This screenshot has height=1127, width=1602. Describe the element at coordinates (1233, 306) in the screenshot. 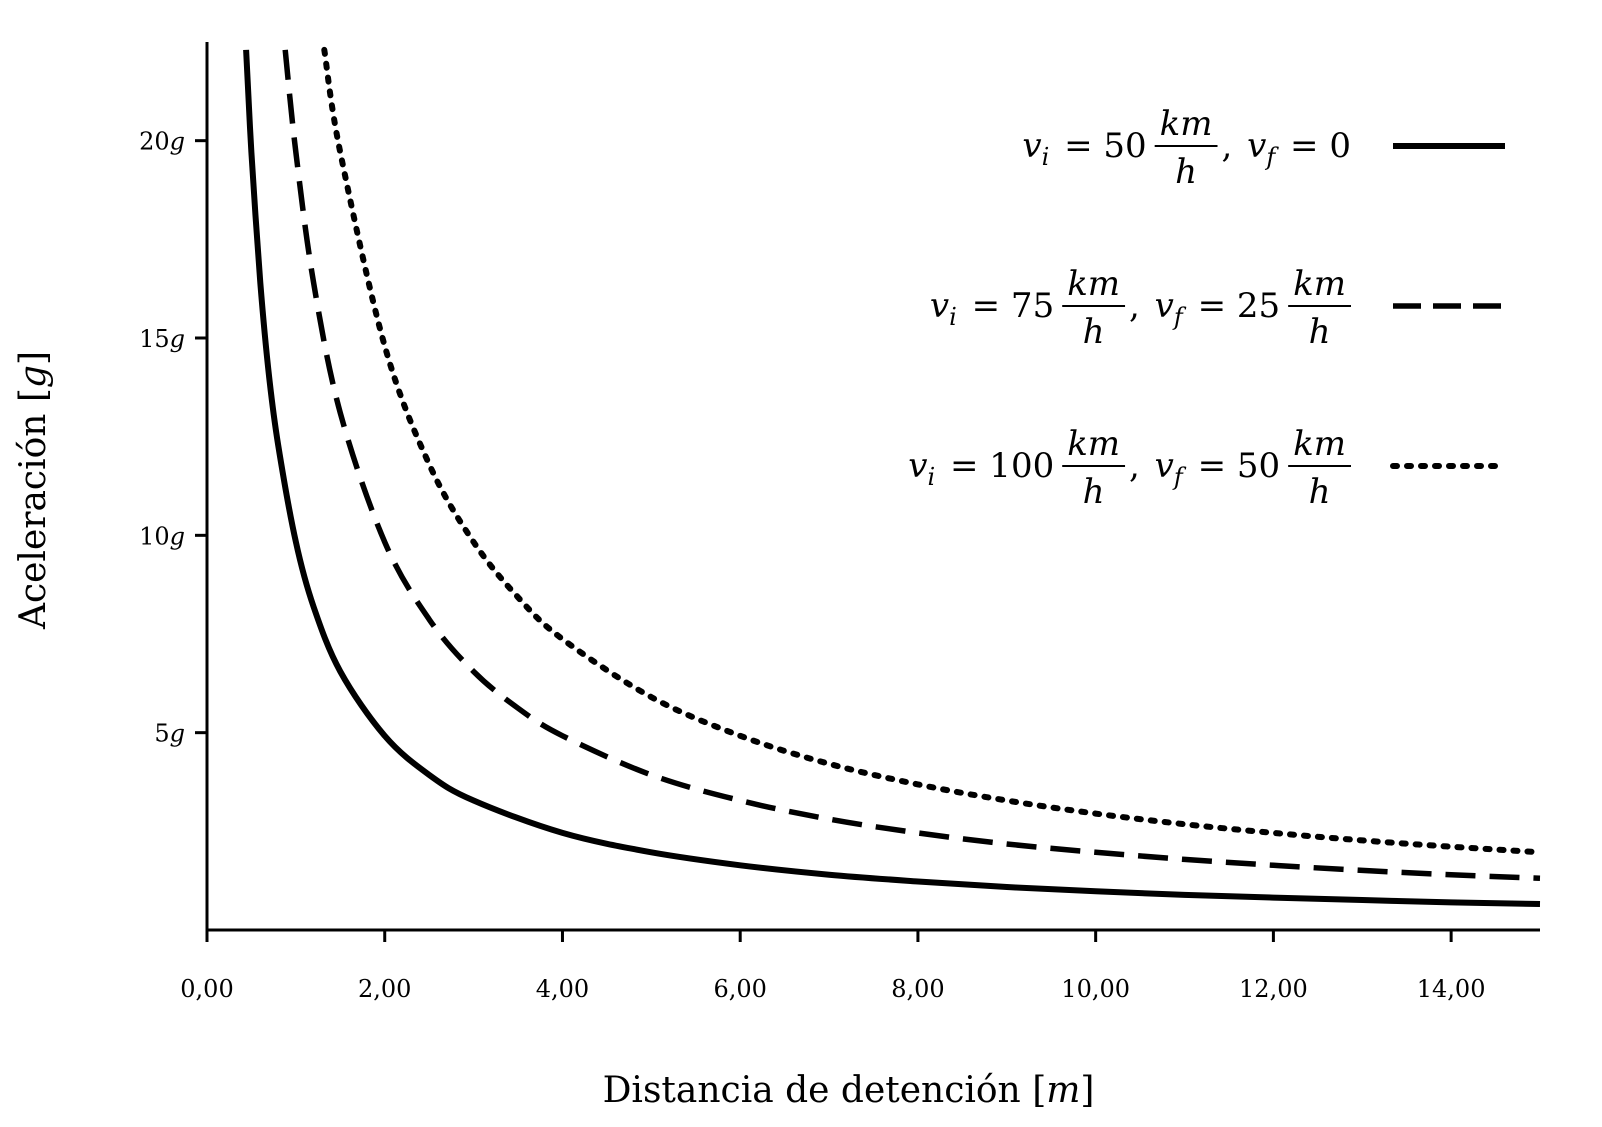

I see `legend-vf-value: = 25` at that location.